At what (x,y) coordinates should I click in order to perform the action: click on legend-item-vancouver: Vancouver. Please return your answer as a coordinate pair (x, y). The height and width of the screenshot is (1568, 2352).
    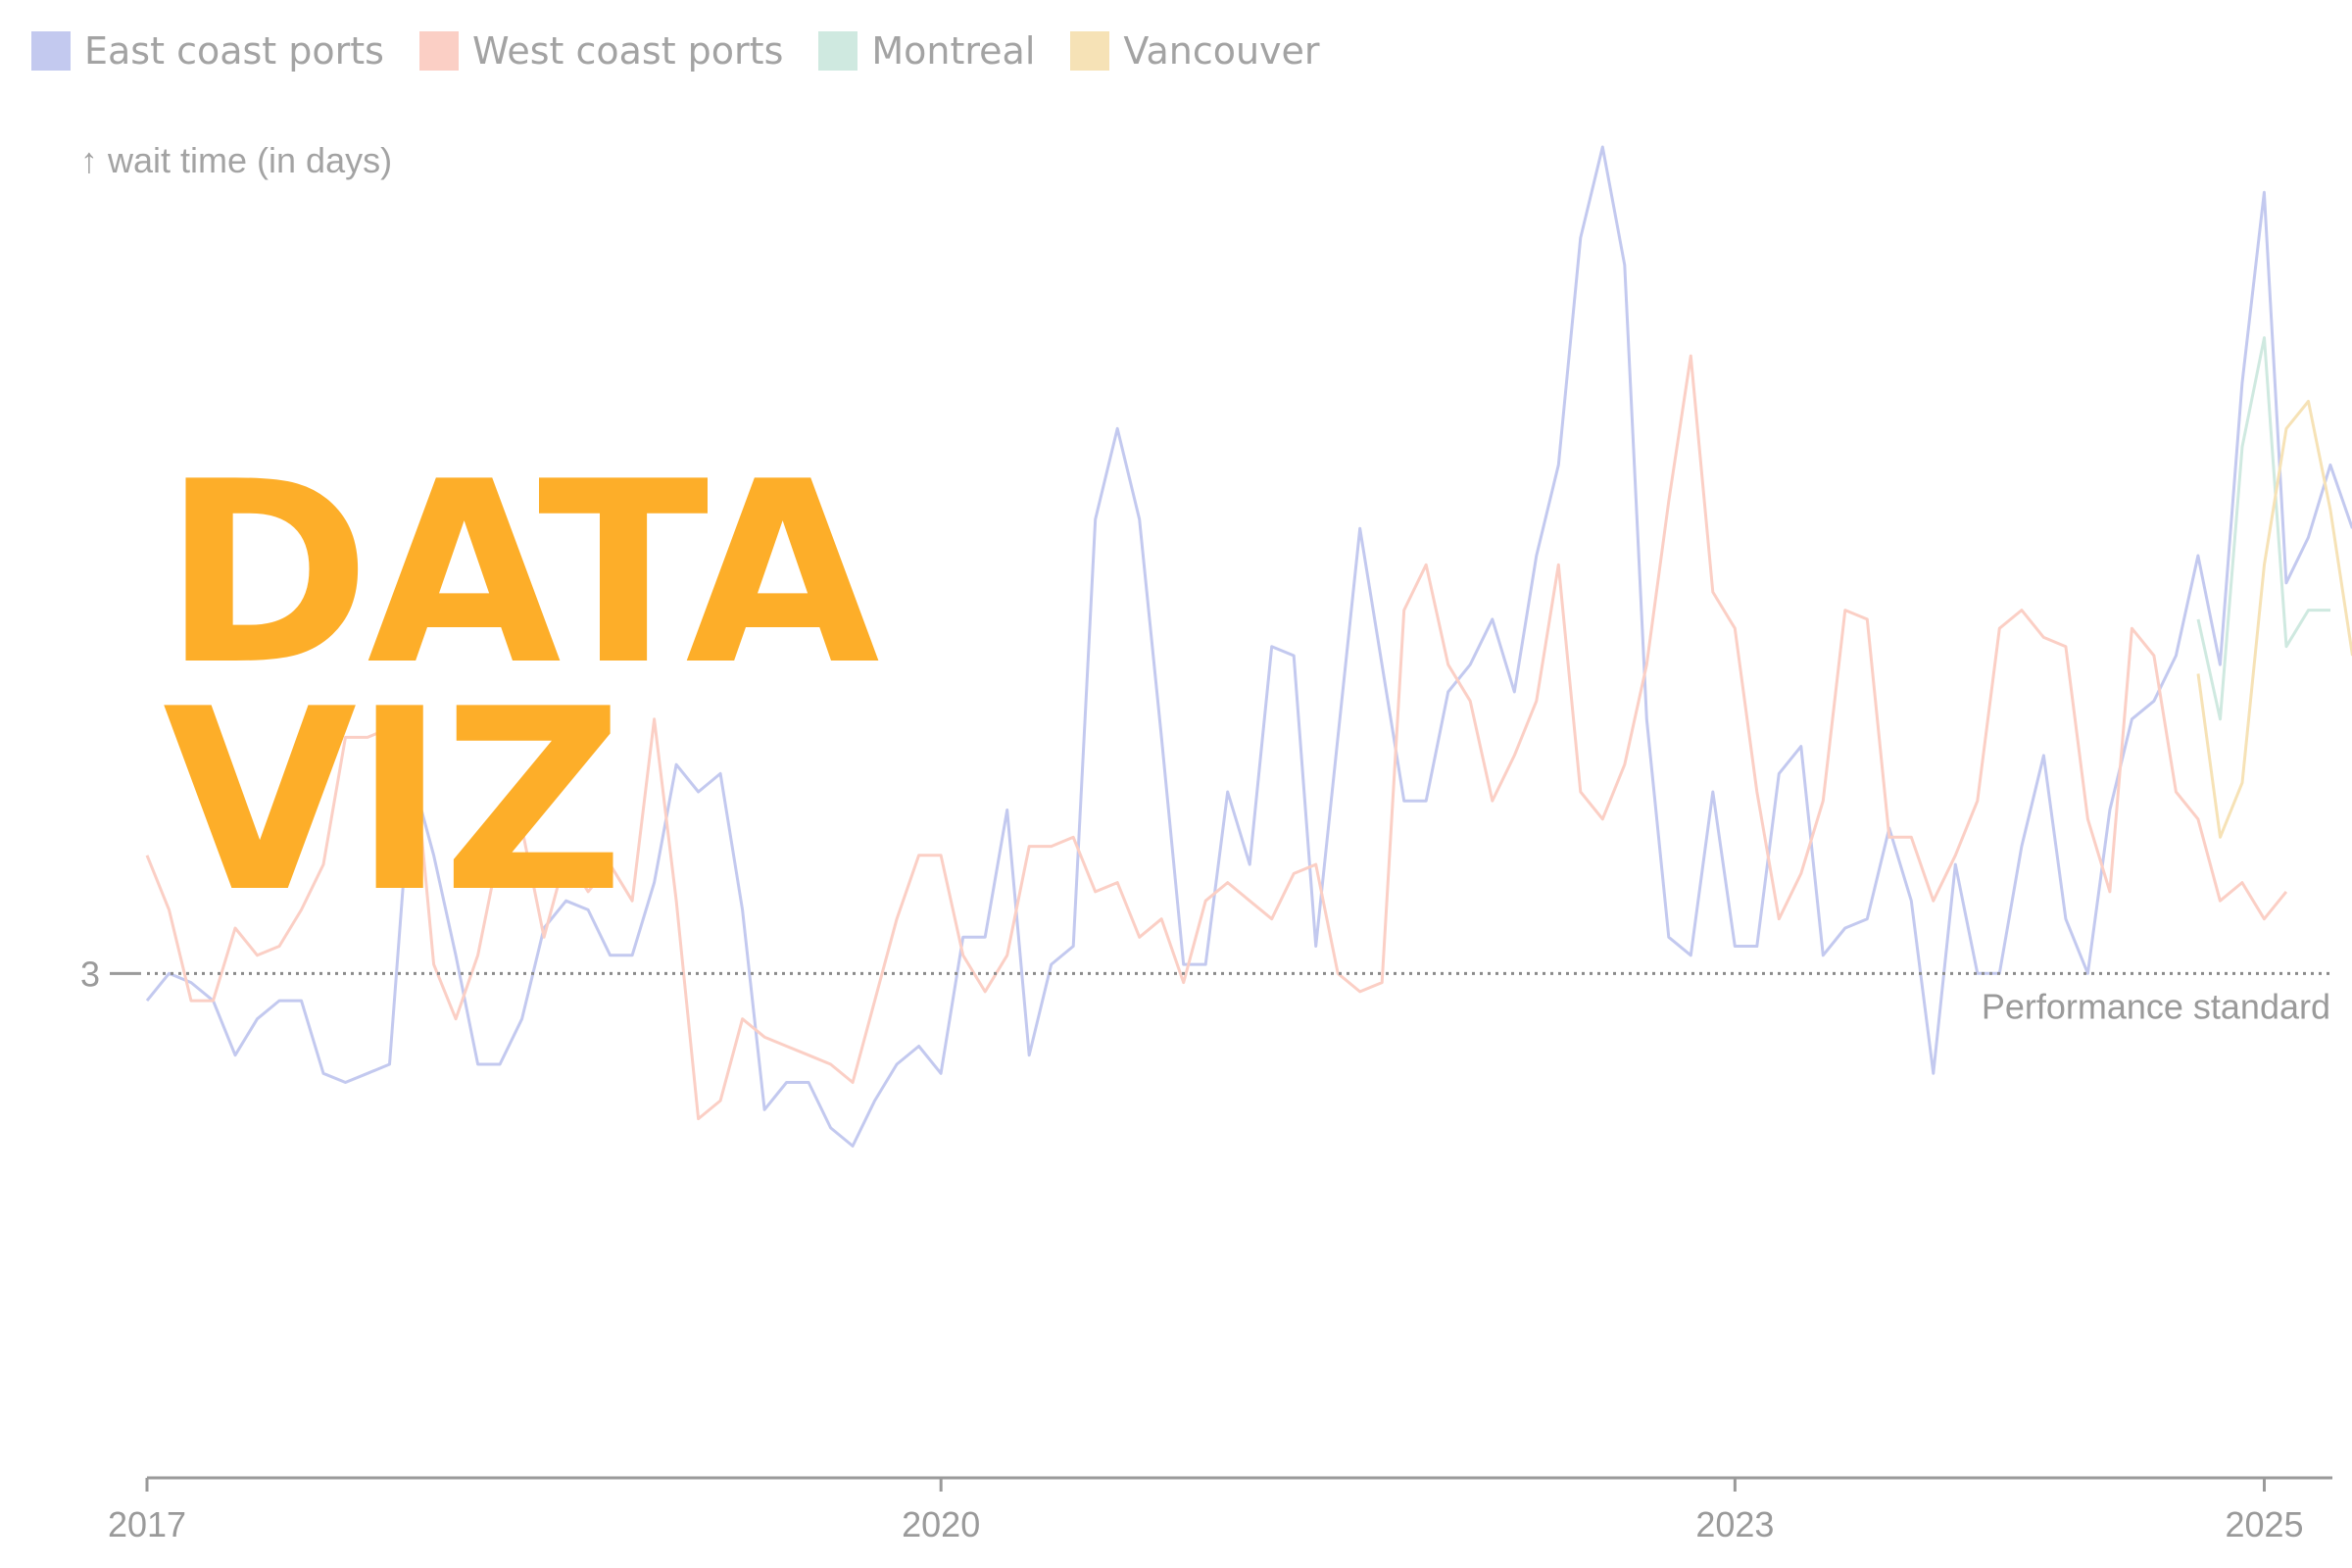
    Looking at the image, I should click on (1195, 51).